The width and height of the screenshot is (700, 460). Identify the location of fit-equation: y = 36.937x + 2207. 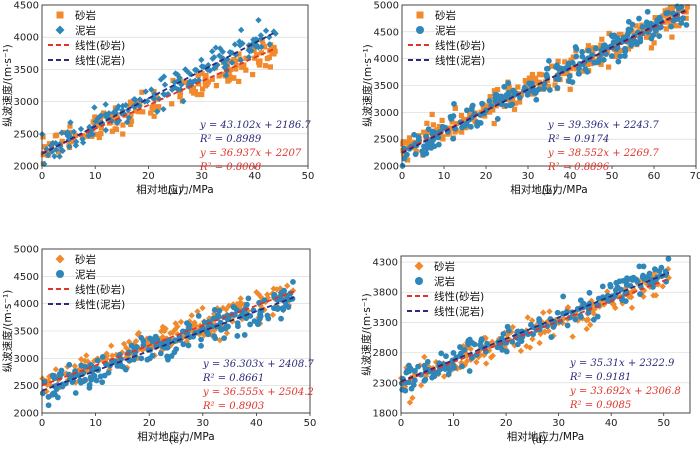
(250, 153).